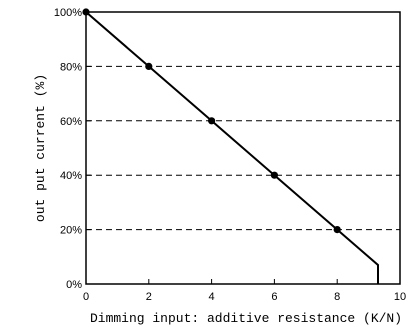  I want to click on x-tick-label: 10, so click(400, 297).